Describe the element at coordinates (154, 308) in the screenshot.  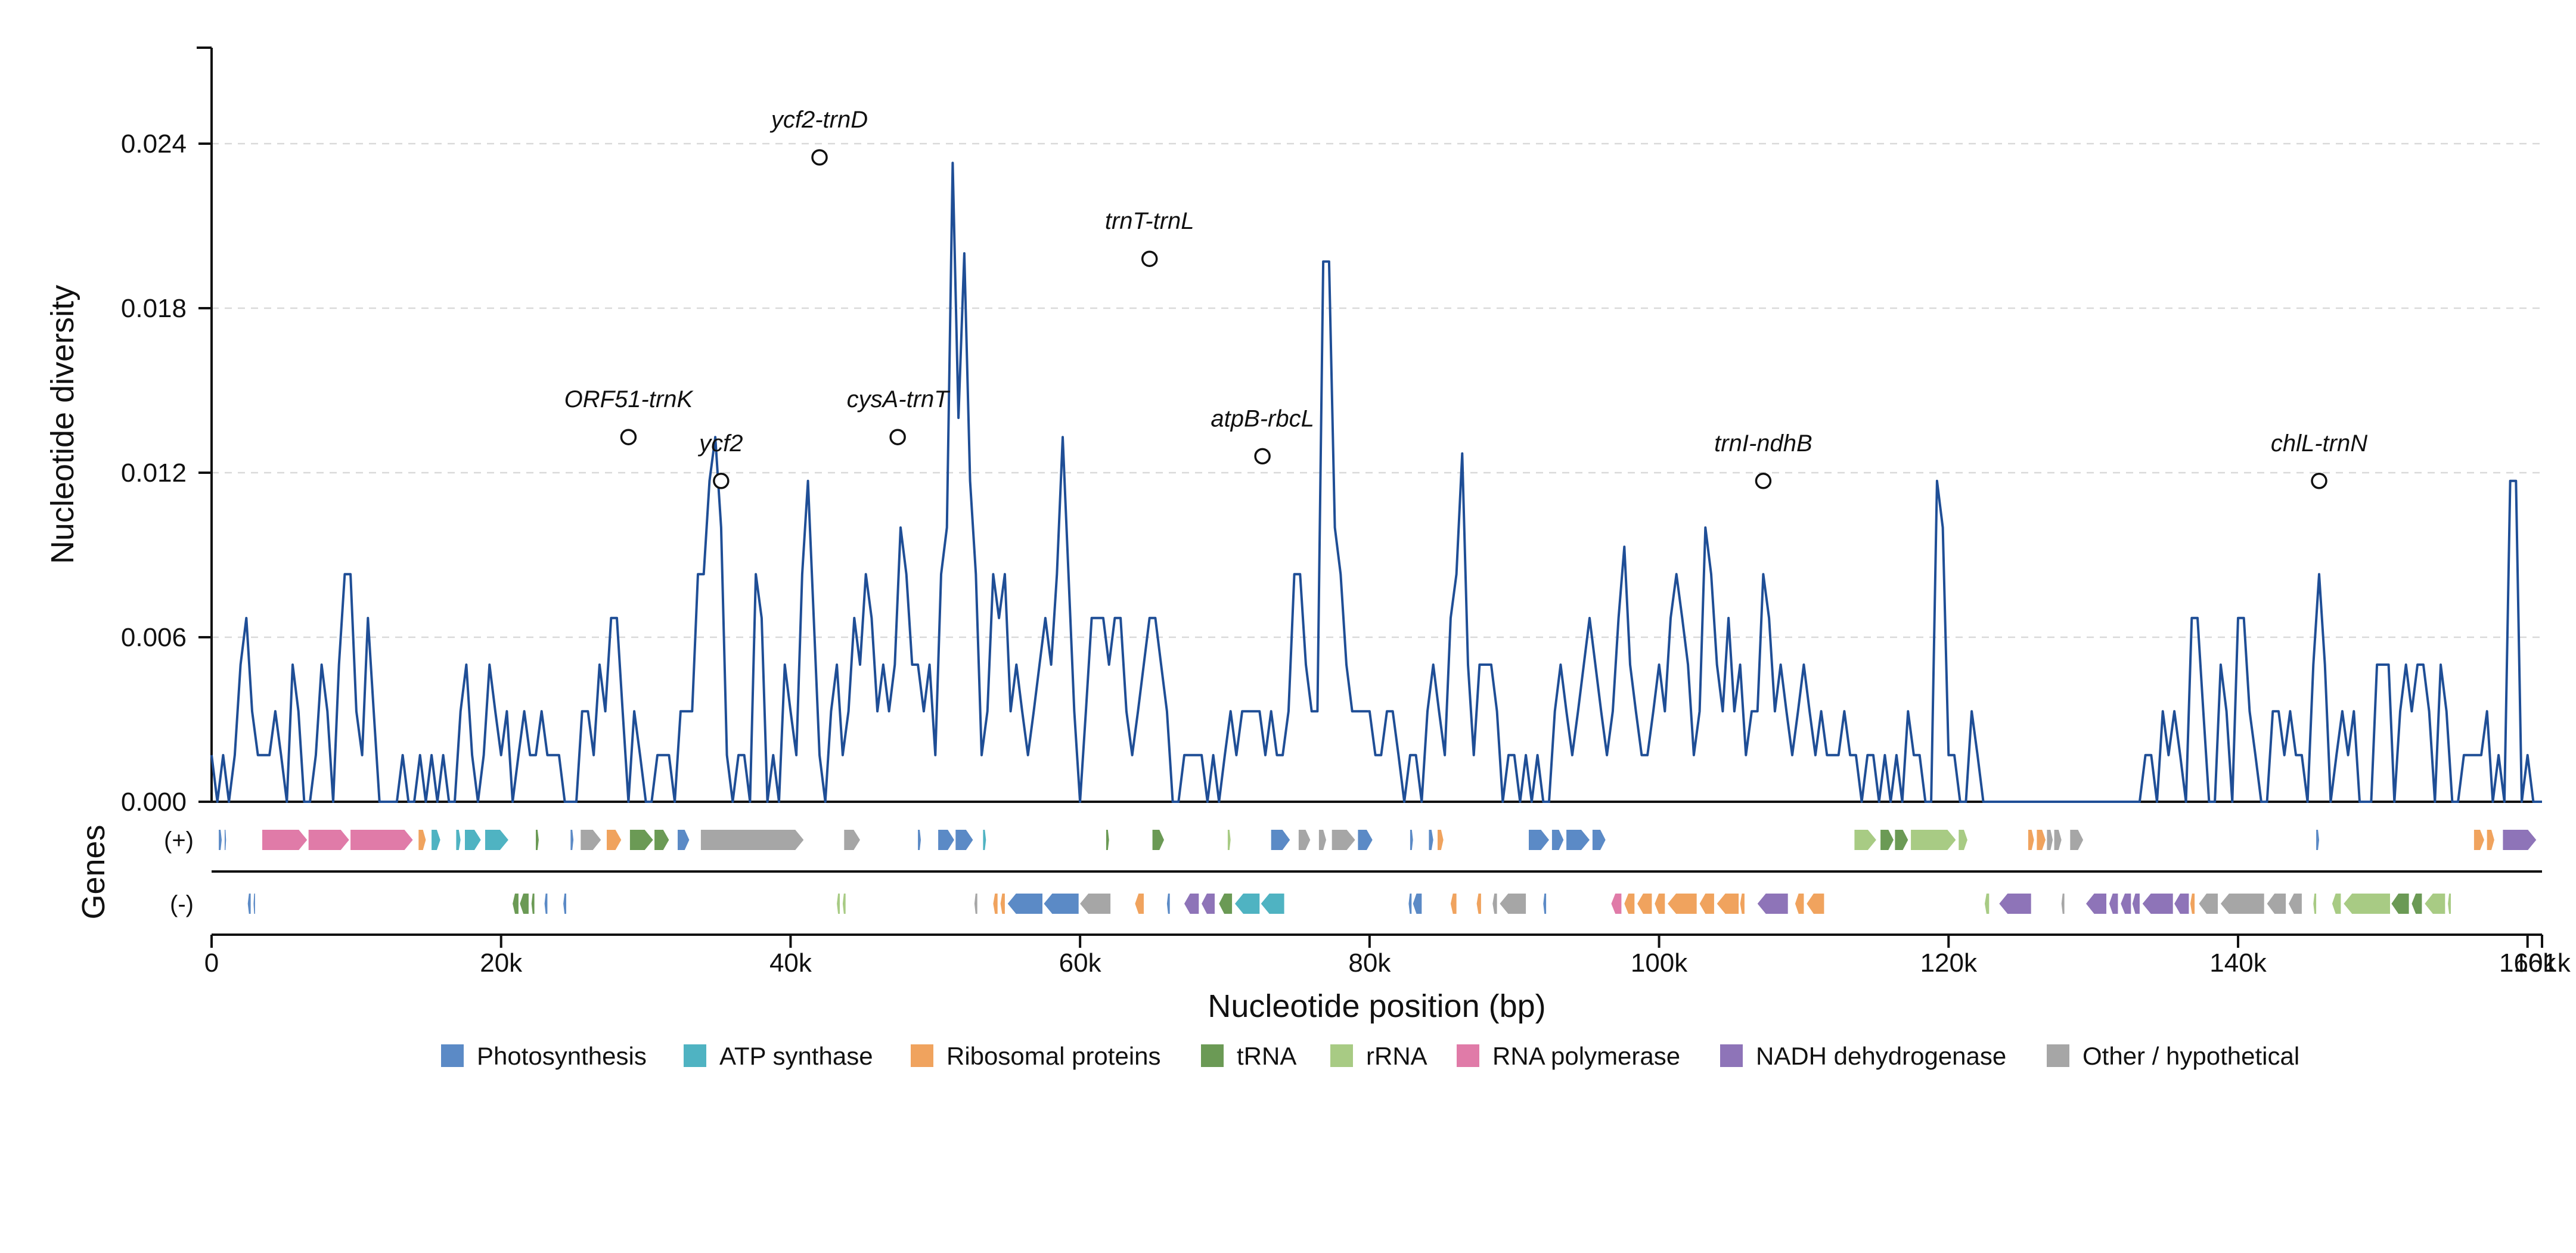
I see `y-tick-label: 0.018` at that location.